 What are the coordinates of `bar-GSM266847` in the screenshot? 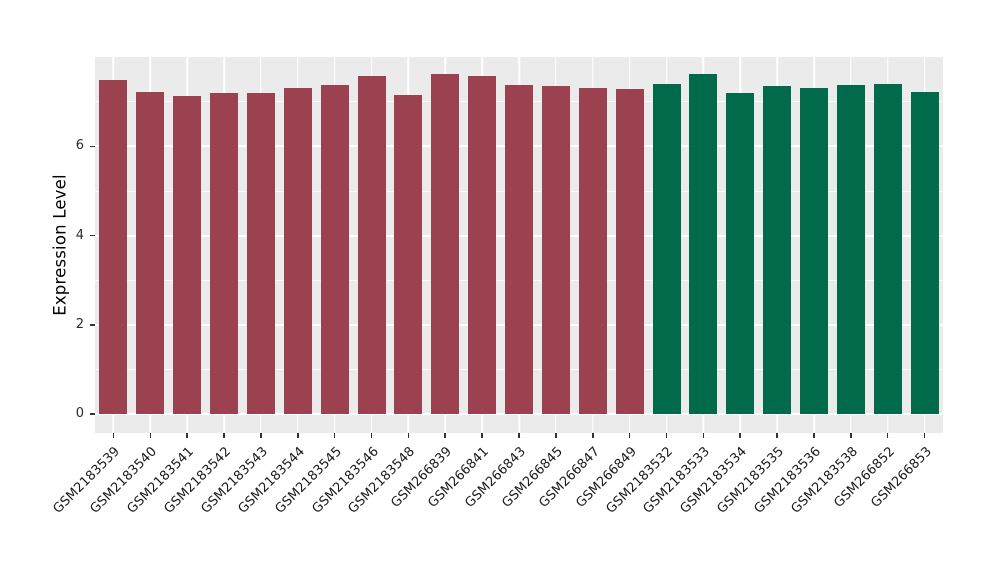 It's located at (592, 251).